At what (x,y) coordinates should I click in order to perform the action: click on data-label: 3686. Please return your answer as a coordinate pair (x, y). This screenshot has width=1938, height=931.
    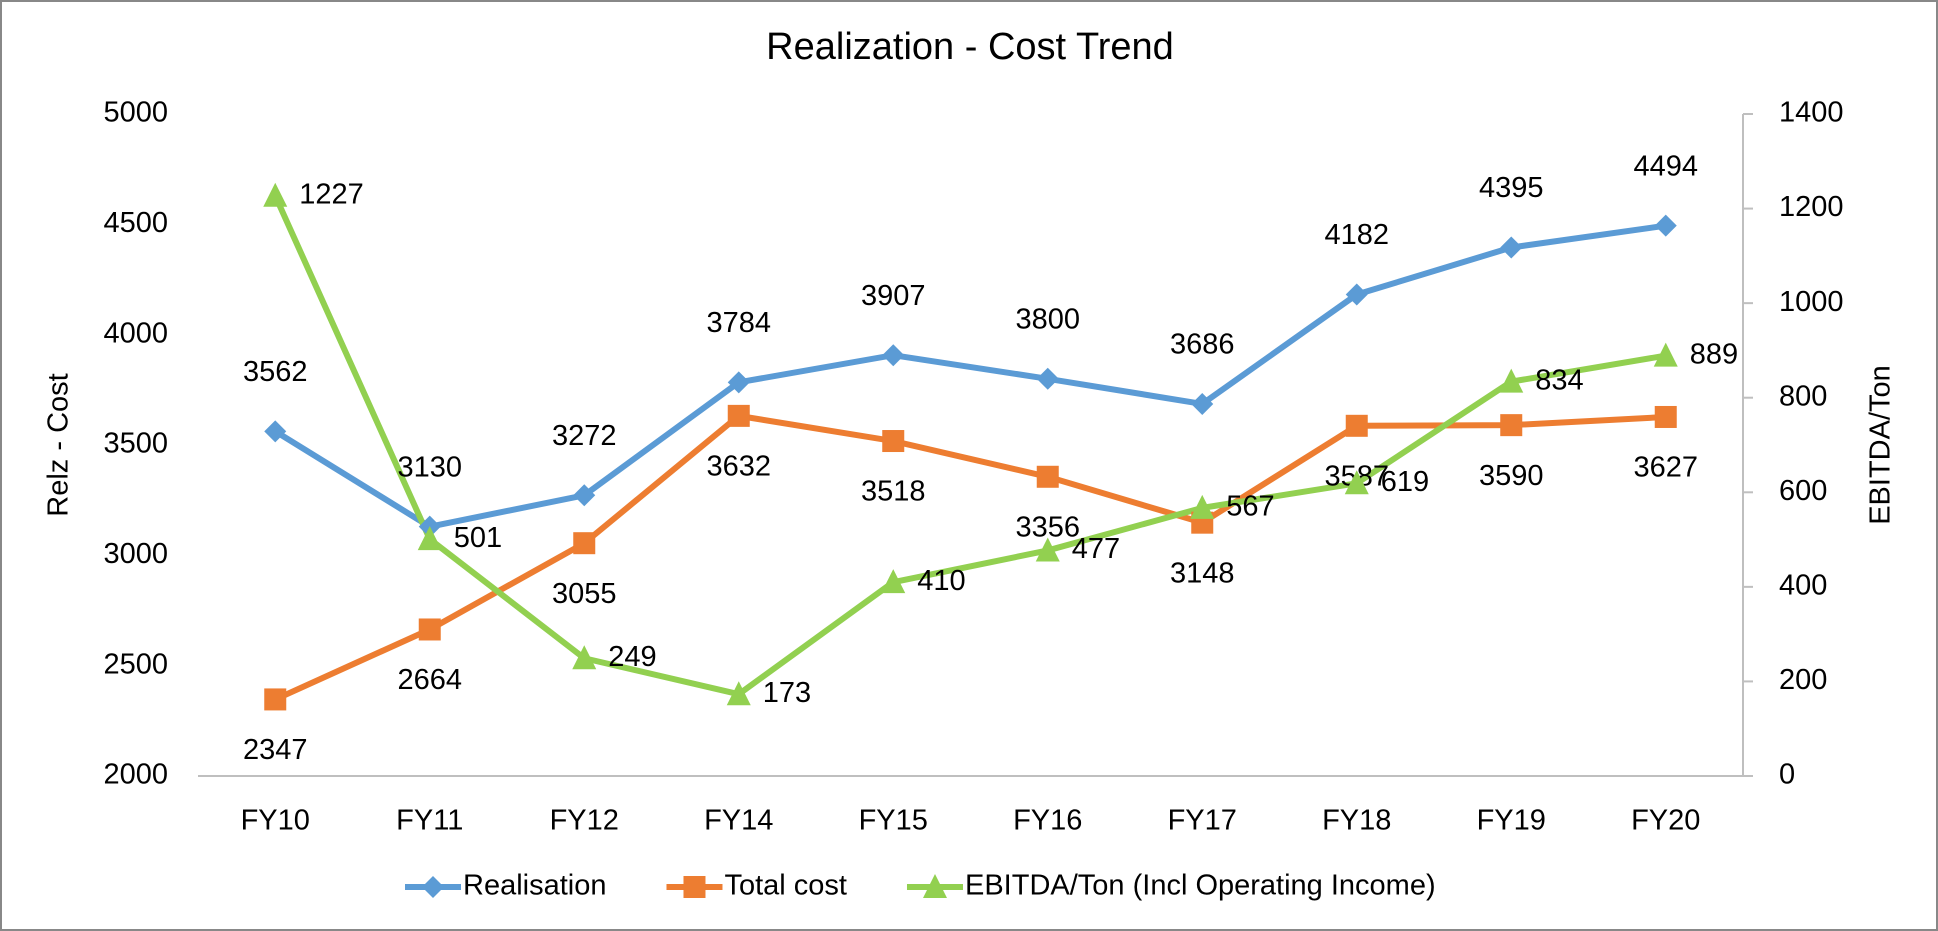
    Looking at the image, I should click on (1202, 345).